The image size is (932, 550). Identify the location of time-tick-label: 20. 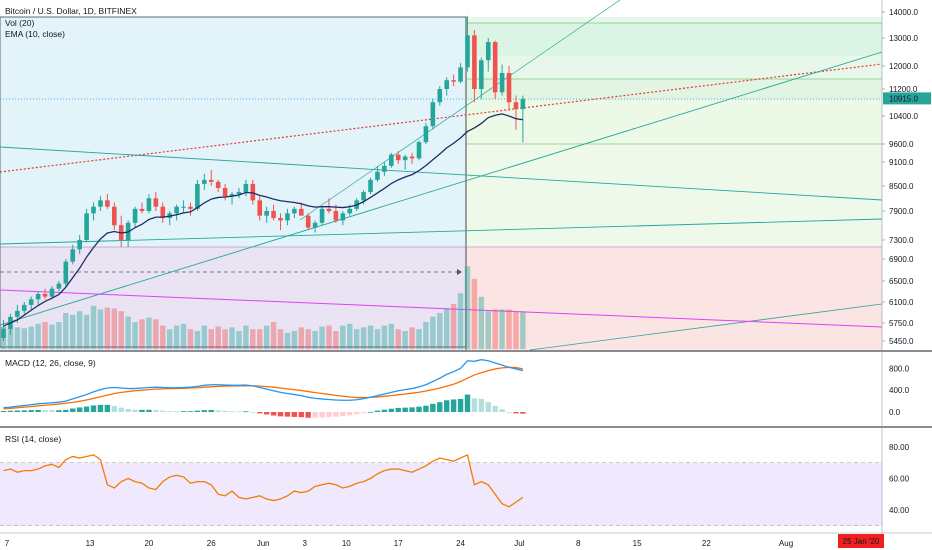
(148, 543).